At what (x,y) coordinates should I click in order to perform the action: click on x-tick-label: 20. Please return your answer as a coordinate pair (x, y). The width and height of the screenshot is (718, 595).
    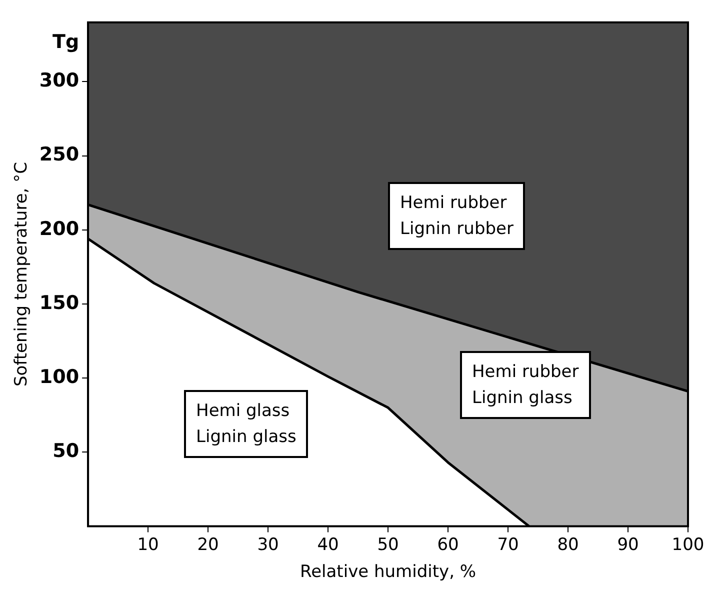
    Looking at the image, I should click on (208, 544).